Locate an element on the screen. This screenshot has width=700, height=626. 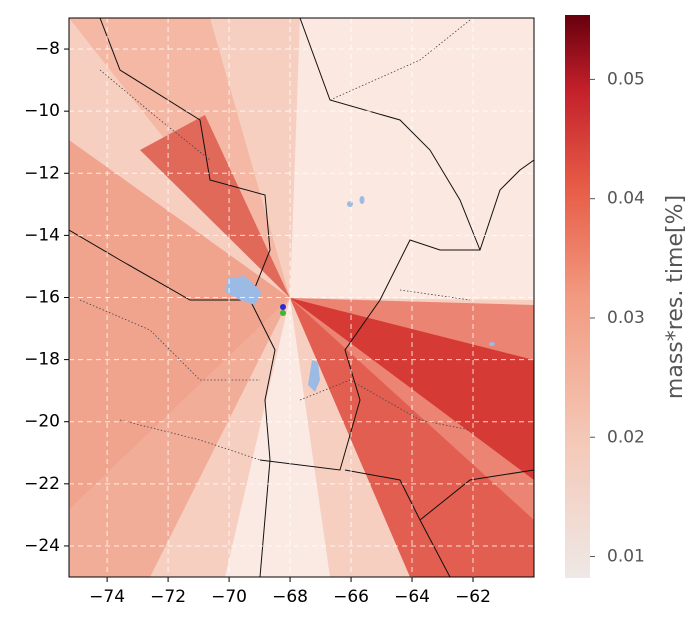
y-tick-label: −24 is located at coordinates (42, 546).